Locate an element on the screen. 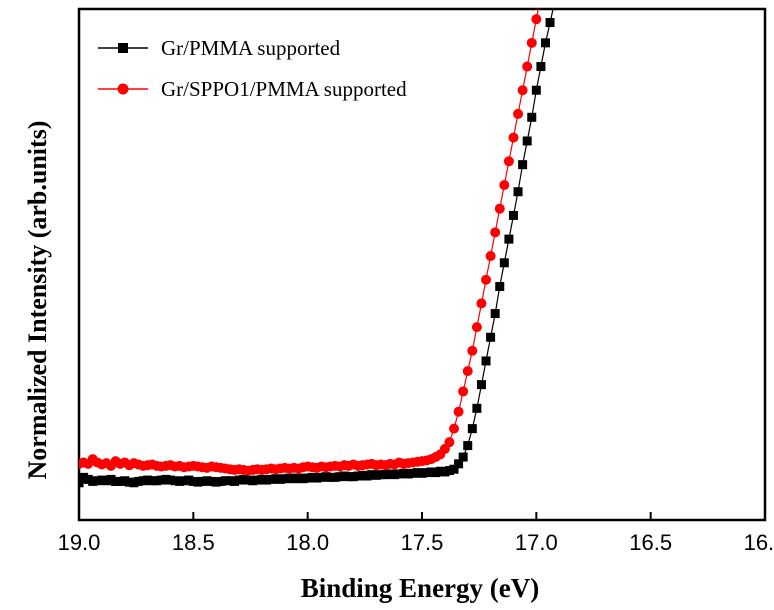  x-tick-label: 18.5 is located at coordinates (193, 542).